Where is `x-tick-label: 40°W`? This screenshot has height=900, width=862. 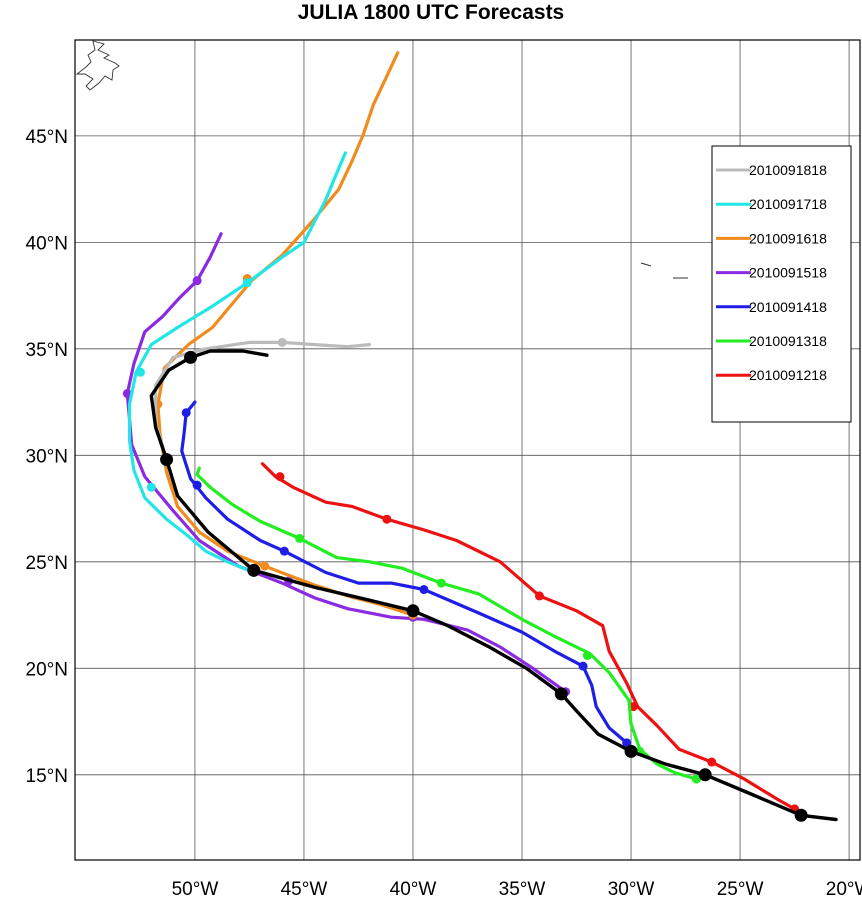 x-tick-label: 40°W is located at coordinates (413, 889).